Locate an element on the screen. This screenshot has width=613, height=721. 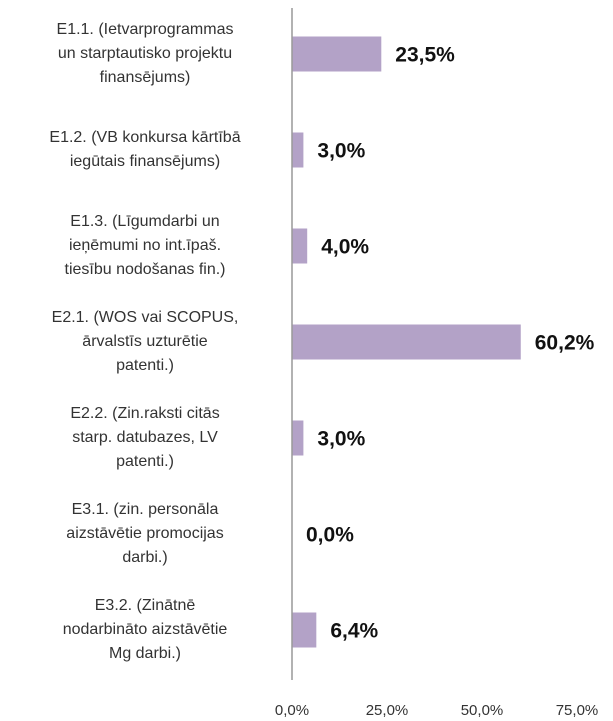
value-label: 4,0% is located at coordinates (345, 247).